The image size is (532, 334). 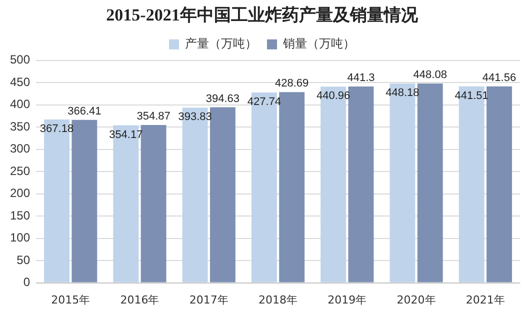 What do you see at coordinates (20, 81) in the screenshot?
I see `y-tick-label: 450` at bounding box center [20, 81].